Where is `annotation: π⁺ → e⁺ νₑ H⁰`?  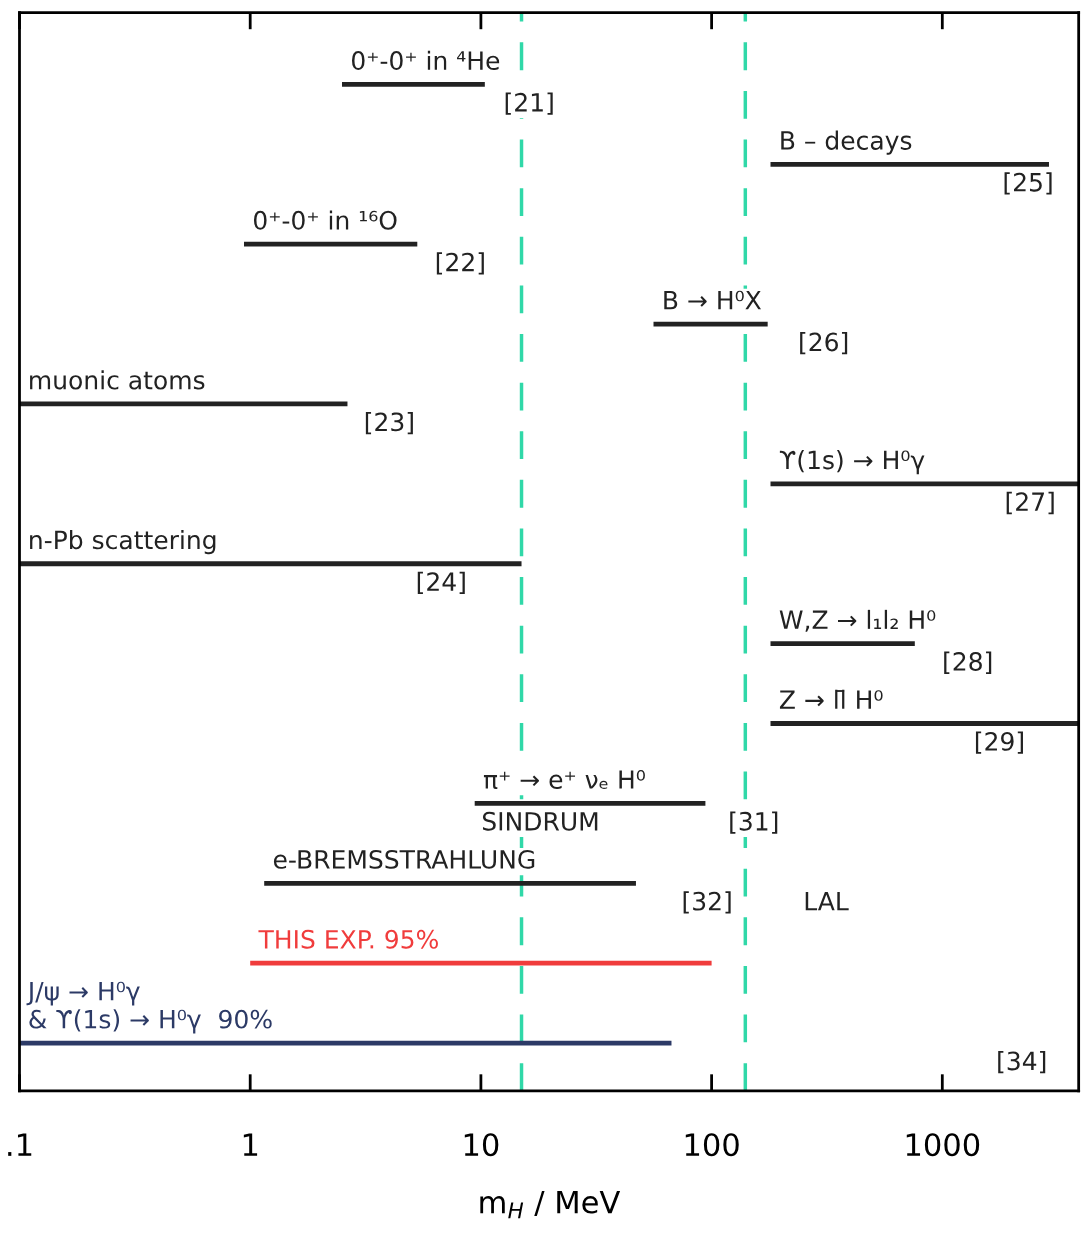
annotation: π⁺ → e⁺ νₑ H⁰ is located at coordinates (564, 780).